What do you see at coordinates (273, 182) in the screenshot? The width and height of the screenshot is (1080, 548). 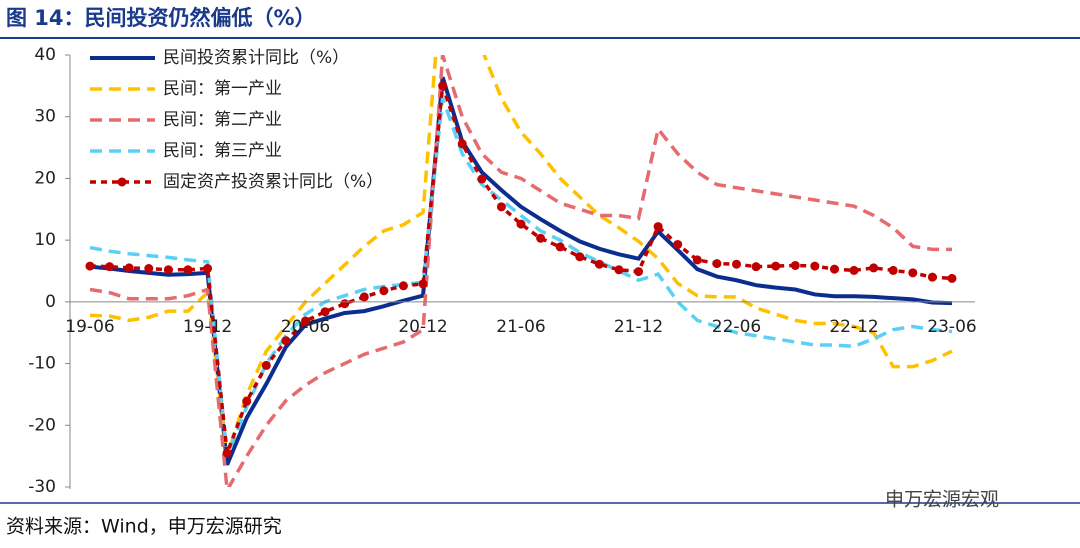 I see `legend-label: 固定资产投资累计同比（%）` at bounding box center [273, 182].